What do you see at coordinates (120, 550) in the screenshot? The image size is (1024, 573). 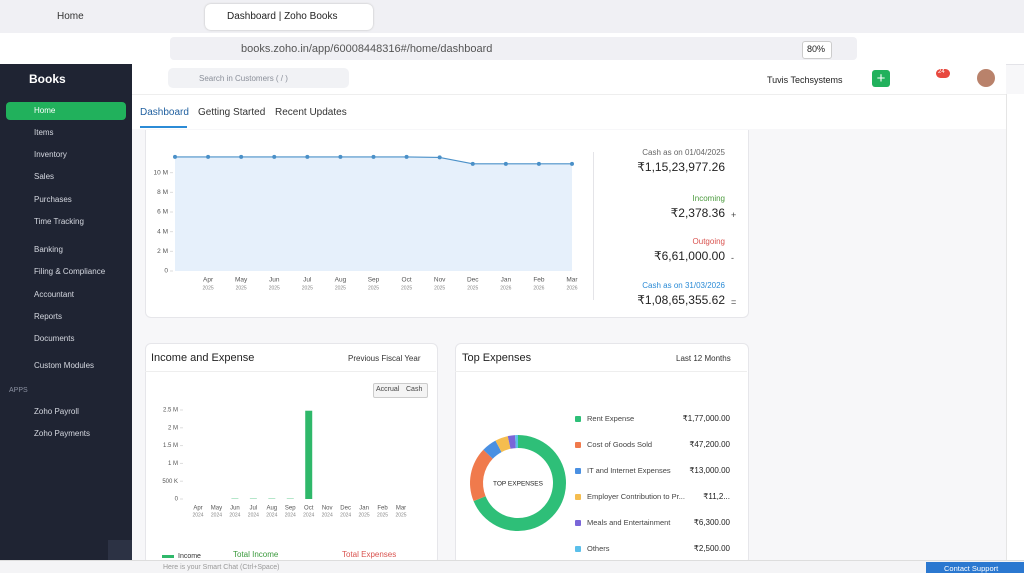 I see `collapse-button` at bounding box center [120, 550].